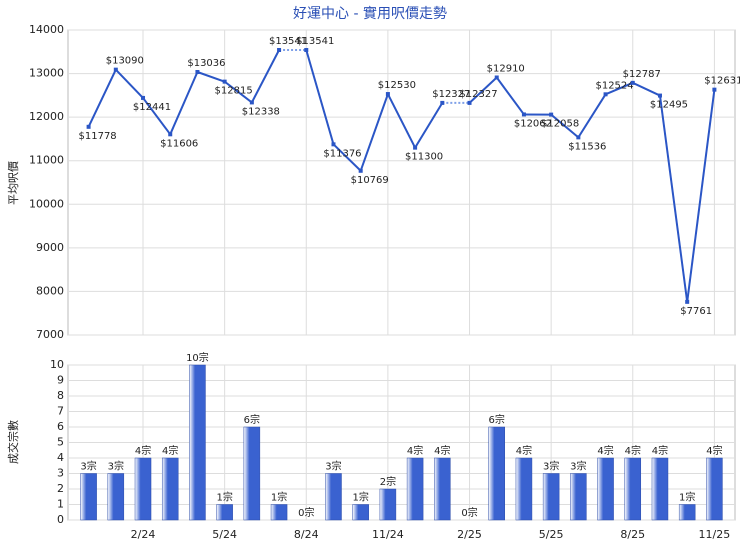 This screenshot has width=740, height=550. What do you see at coordinates (179, 143) in the screenshot?
I see `data-label: $11606` at bounding box center [179, 143].